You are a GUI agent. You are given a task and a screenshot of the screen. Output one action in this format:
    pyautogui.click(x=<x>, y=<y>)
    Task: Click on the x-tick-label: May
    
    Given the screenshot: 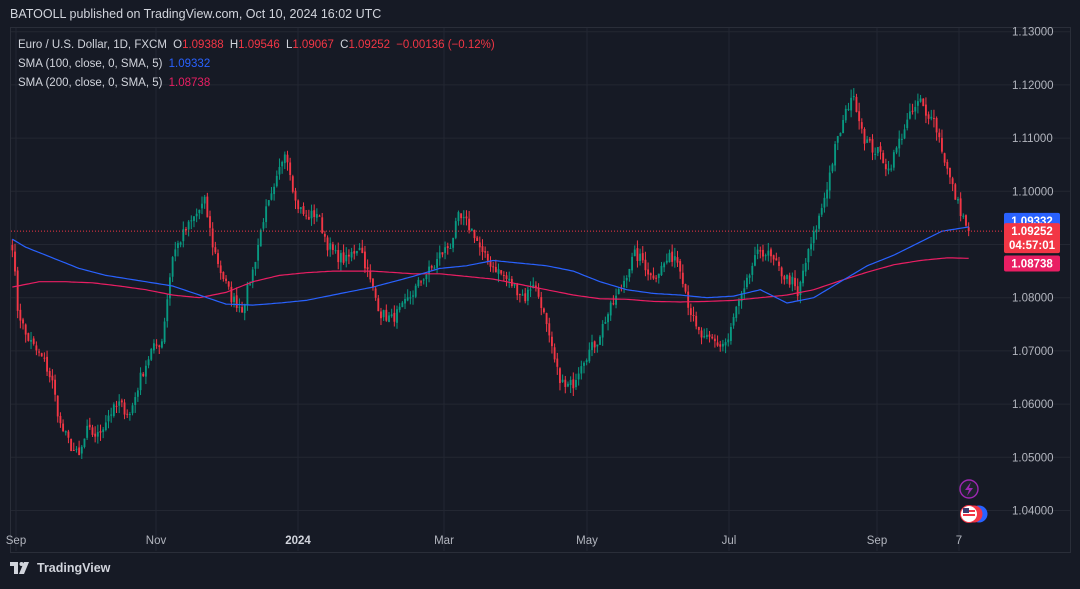 What is the action you would take?
    pyautogui.click(x=587, y=541)
    